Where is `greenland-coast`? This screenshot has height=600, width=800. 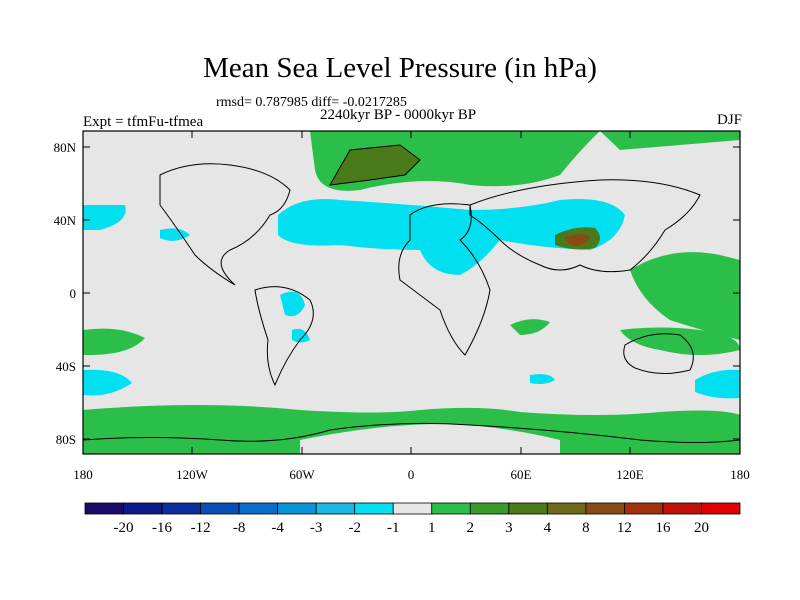
greenland-coast is located at coordinates (375, 165).